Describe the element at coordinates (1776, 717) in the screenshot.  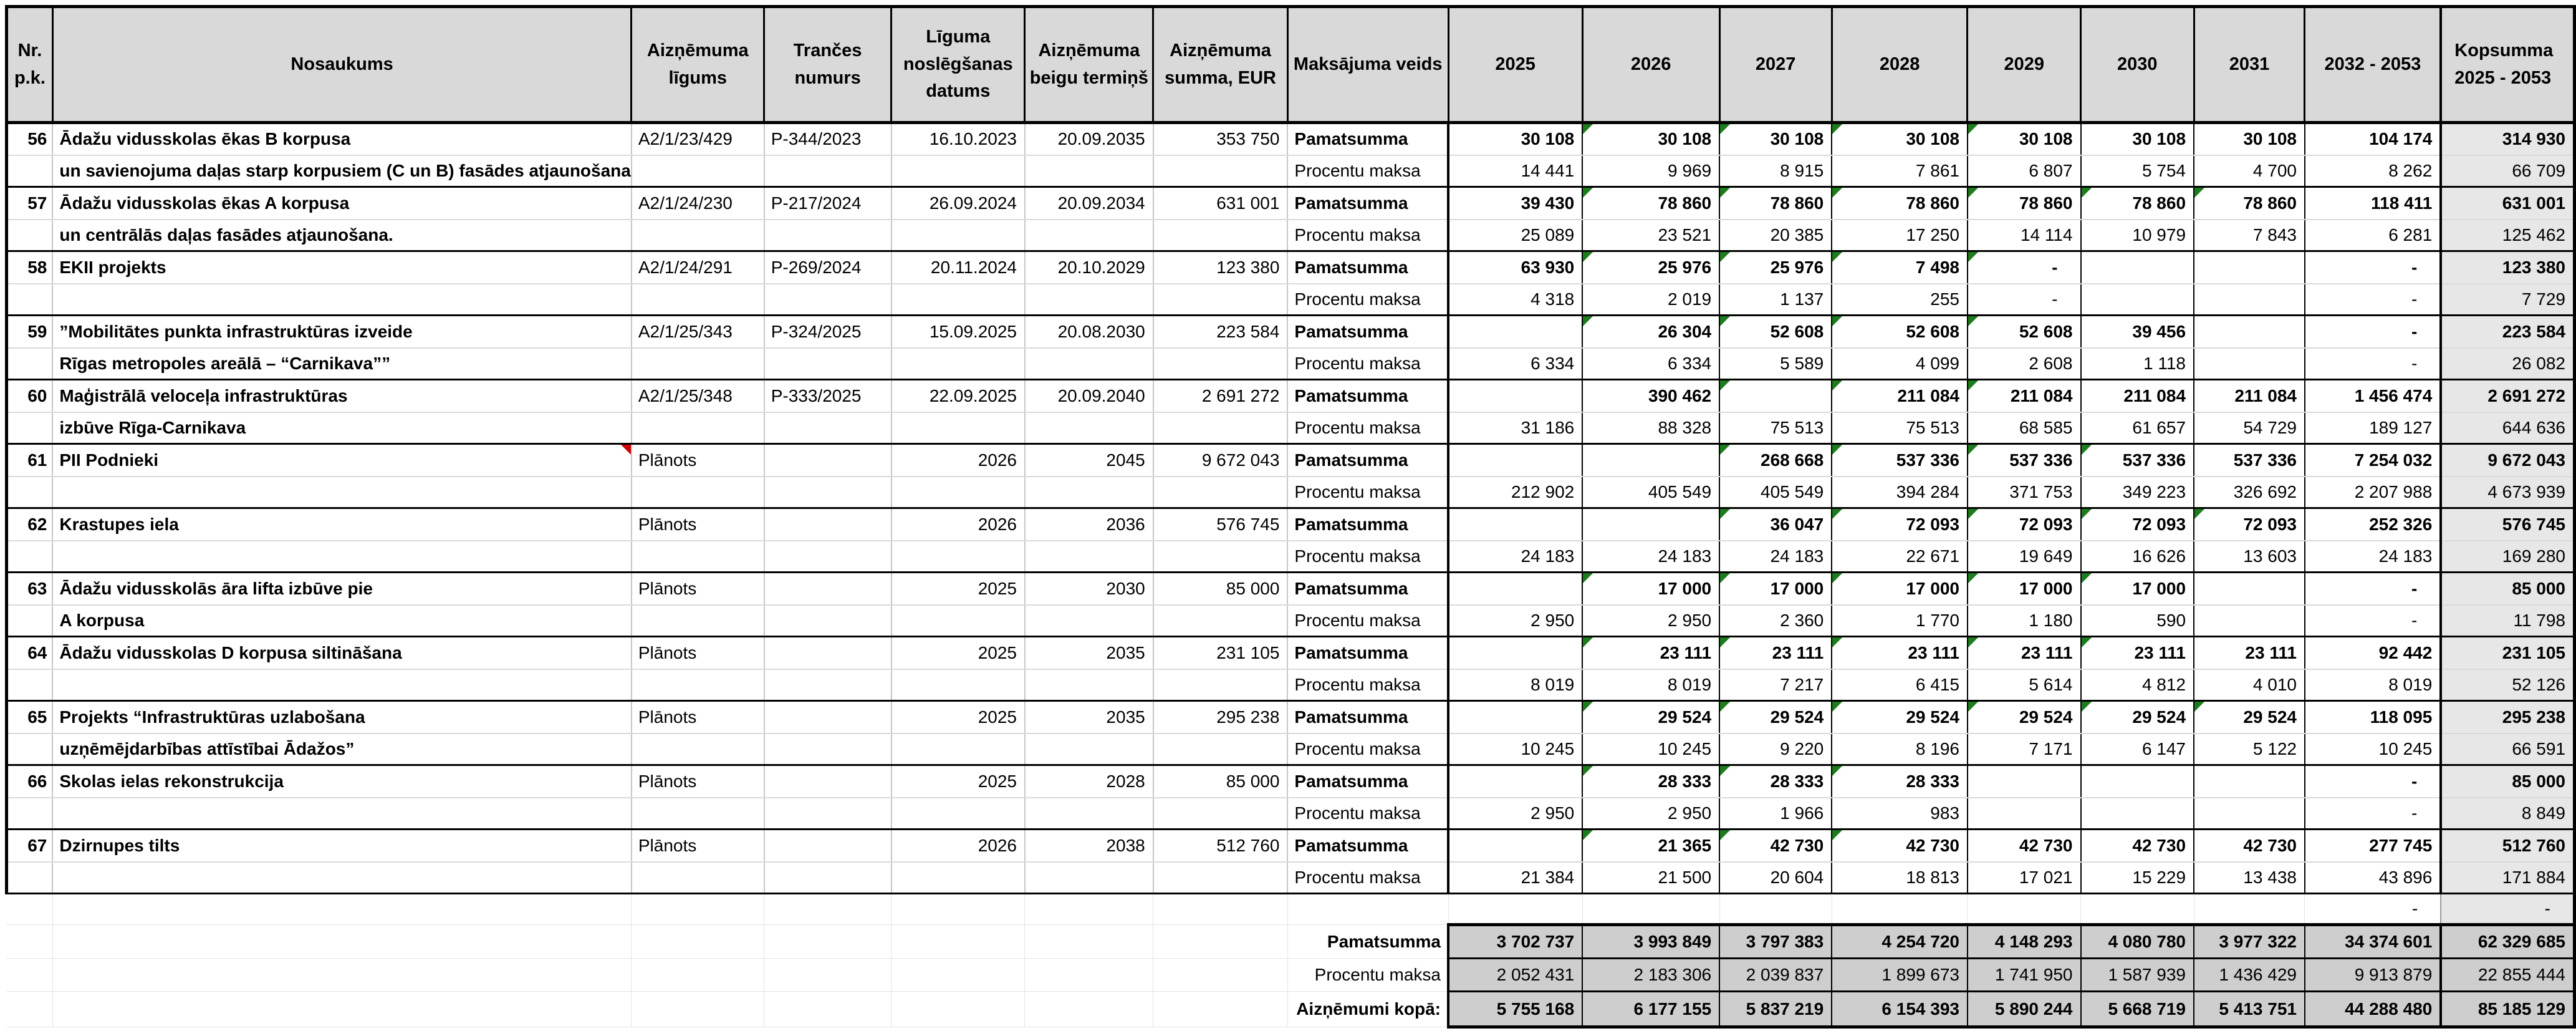
I see `cell-pamatsumma-2027: 29 524` at that location.